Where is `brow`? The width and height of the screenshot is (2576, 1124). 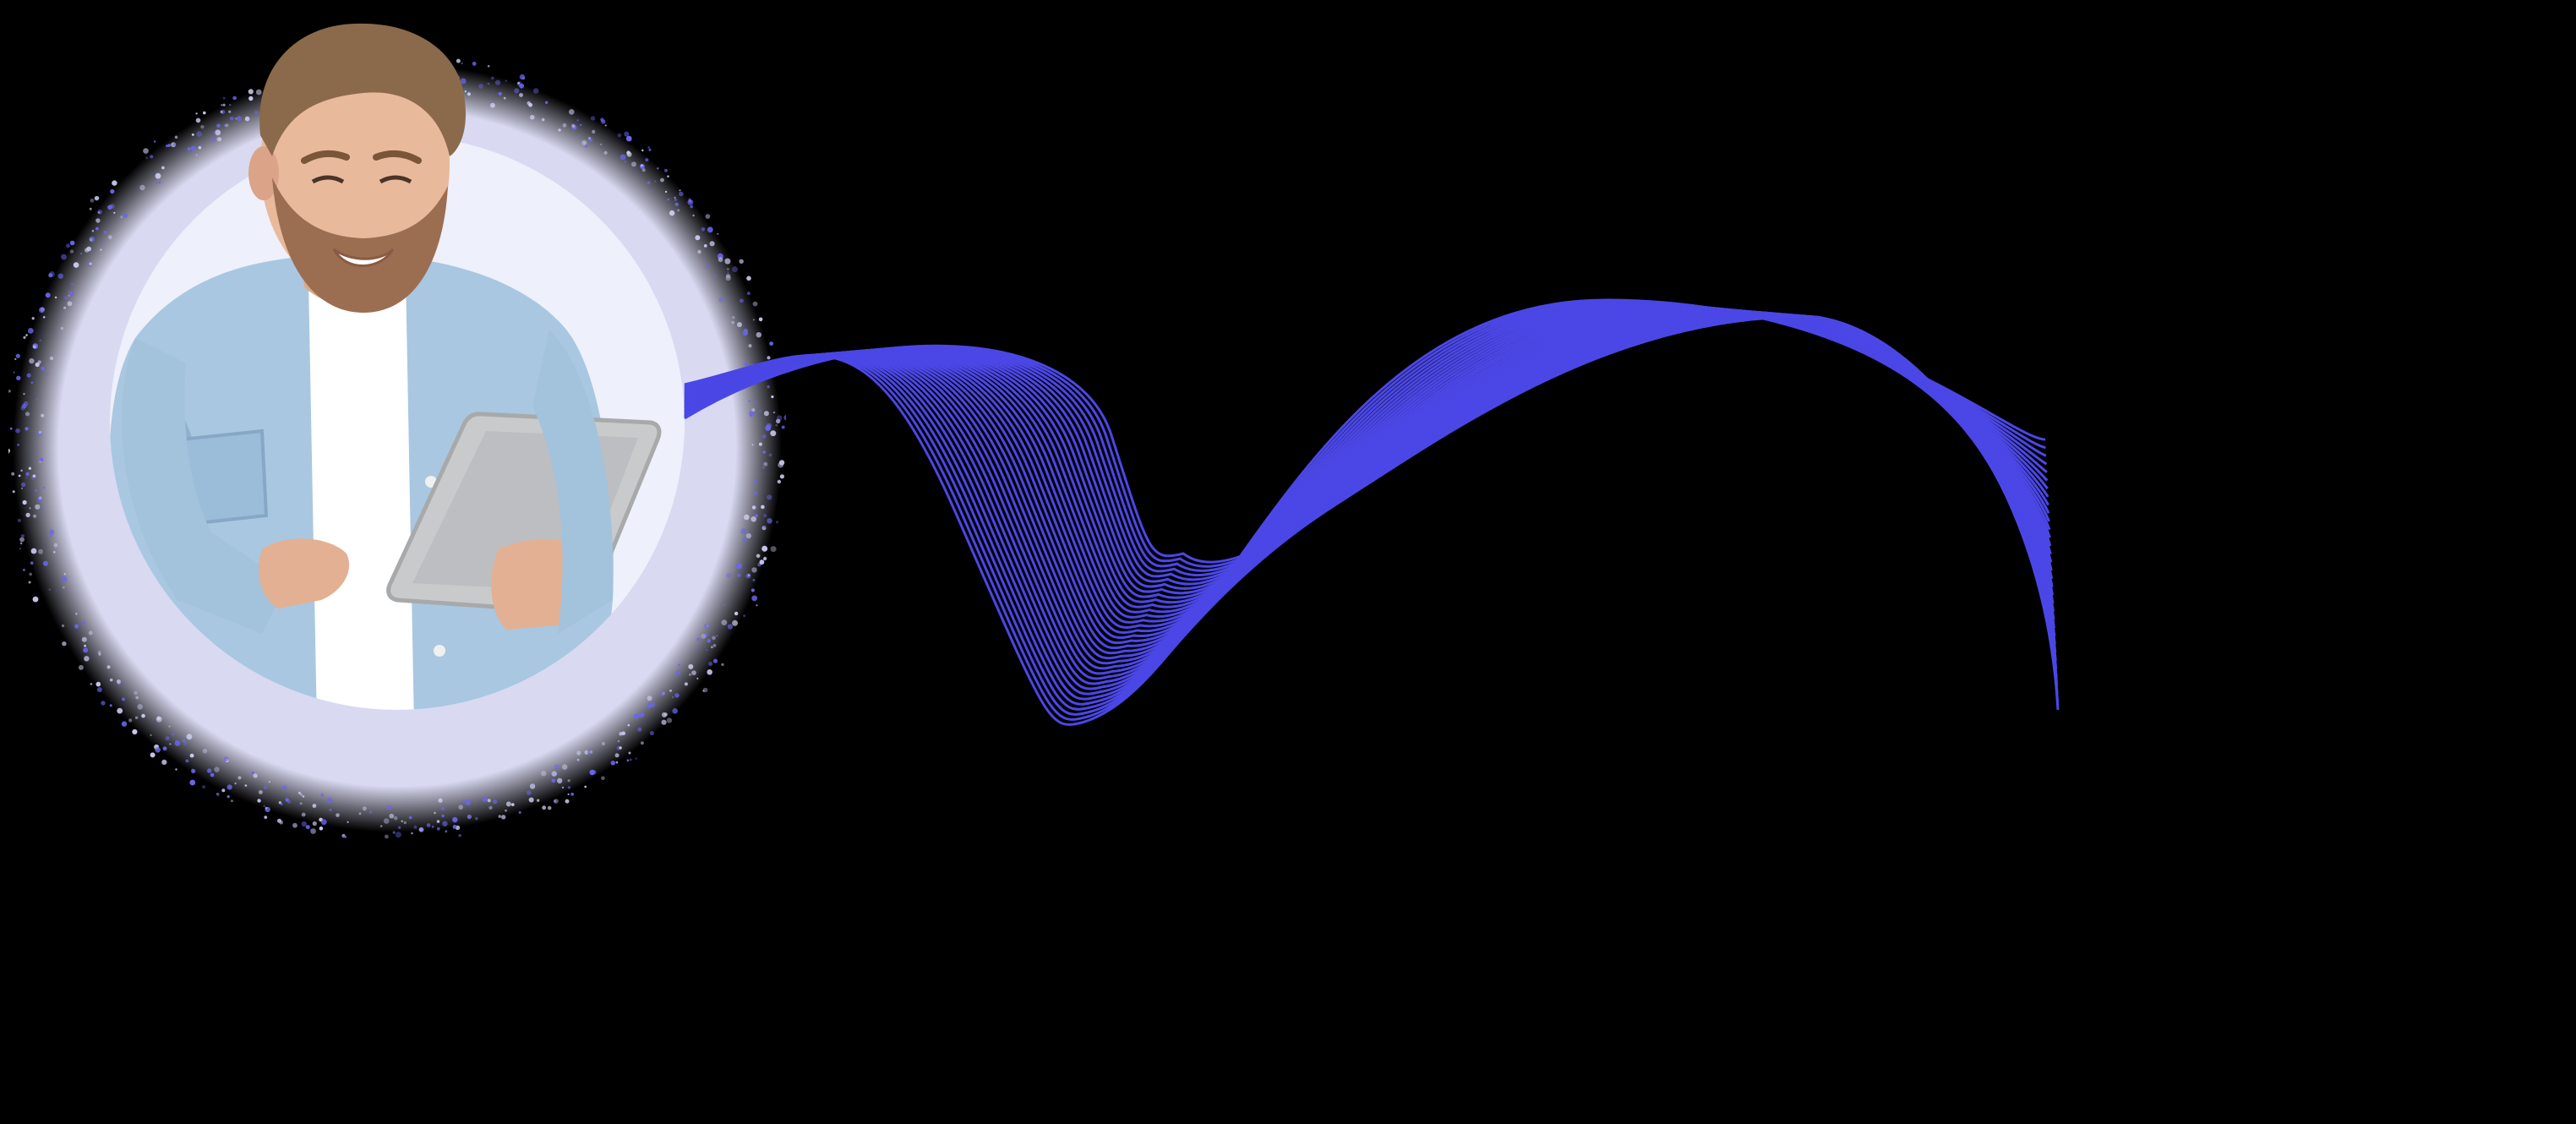 brow is located at coordinates (325, 157).